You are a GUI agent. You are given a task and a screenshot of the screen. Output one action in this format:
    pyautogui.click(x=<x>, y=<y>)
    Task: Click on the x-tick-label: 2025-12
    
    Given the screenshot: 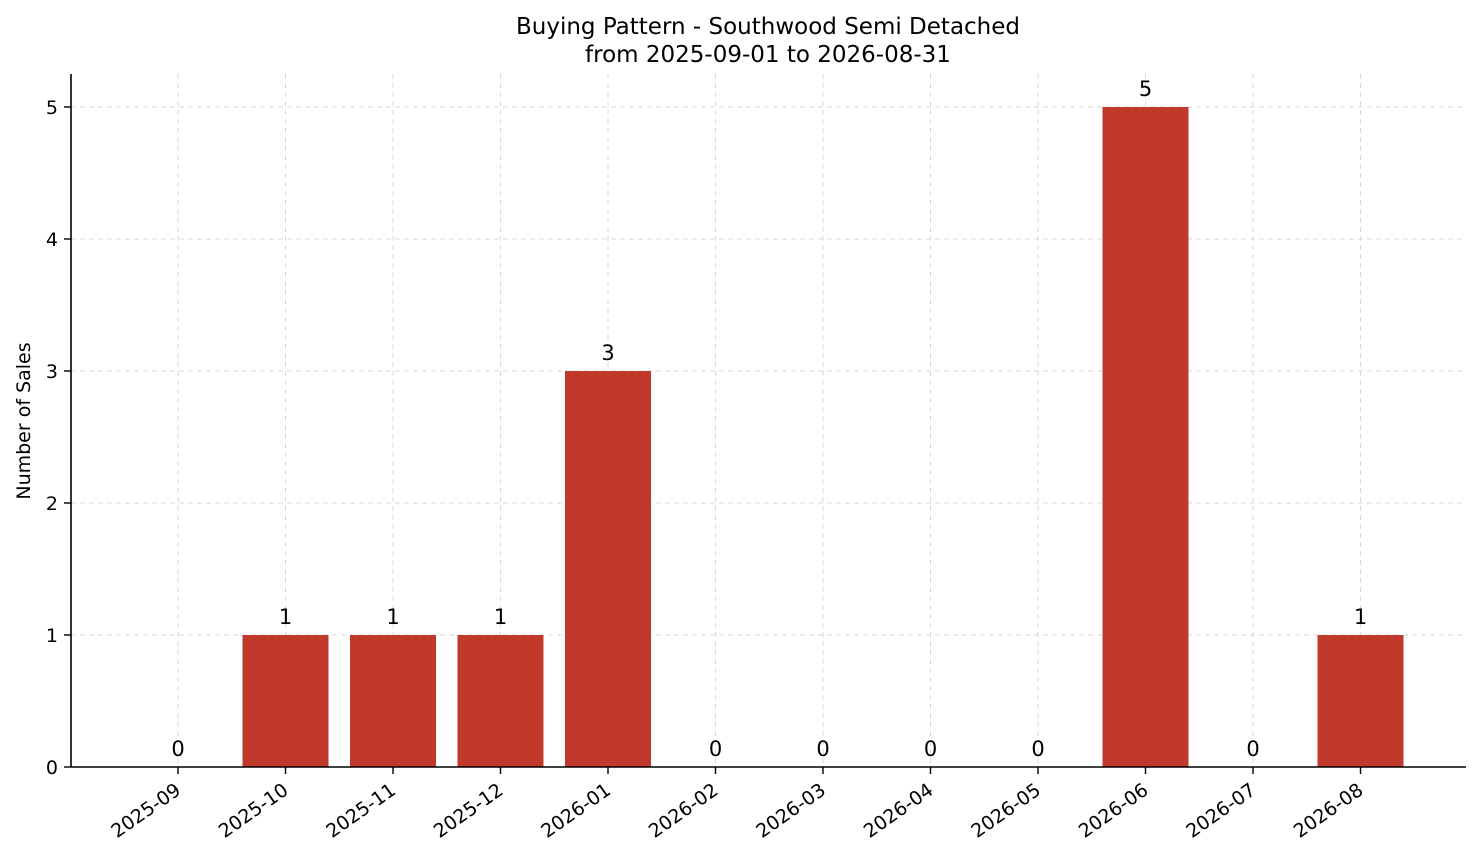 What is the action you would take?
    pyautogui.click(x=469, y=811)
    